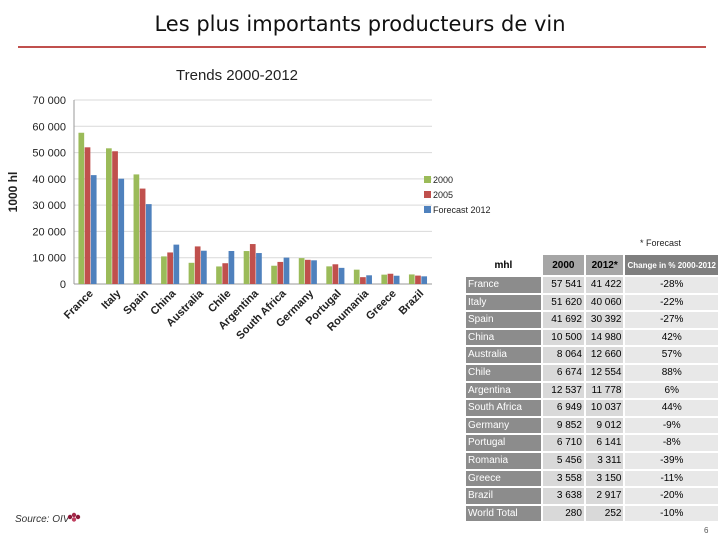  What do you see at coordinates (563, 320) in the screenshot?
I see `row-2000: 41 692` at bounding box center [563, 320].